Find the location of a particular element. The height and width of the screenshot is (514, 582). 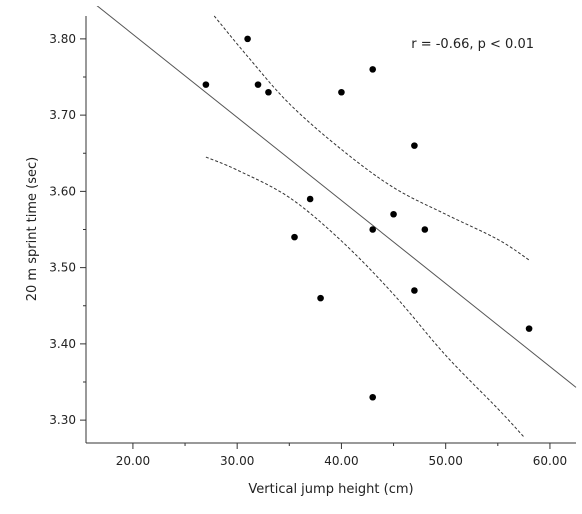

x-tick-label: 60.00 is located at coordinates (550, 461).